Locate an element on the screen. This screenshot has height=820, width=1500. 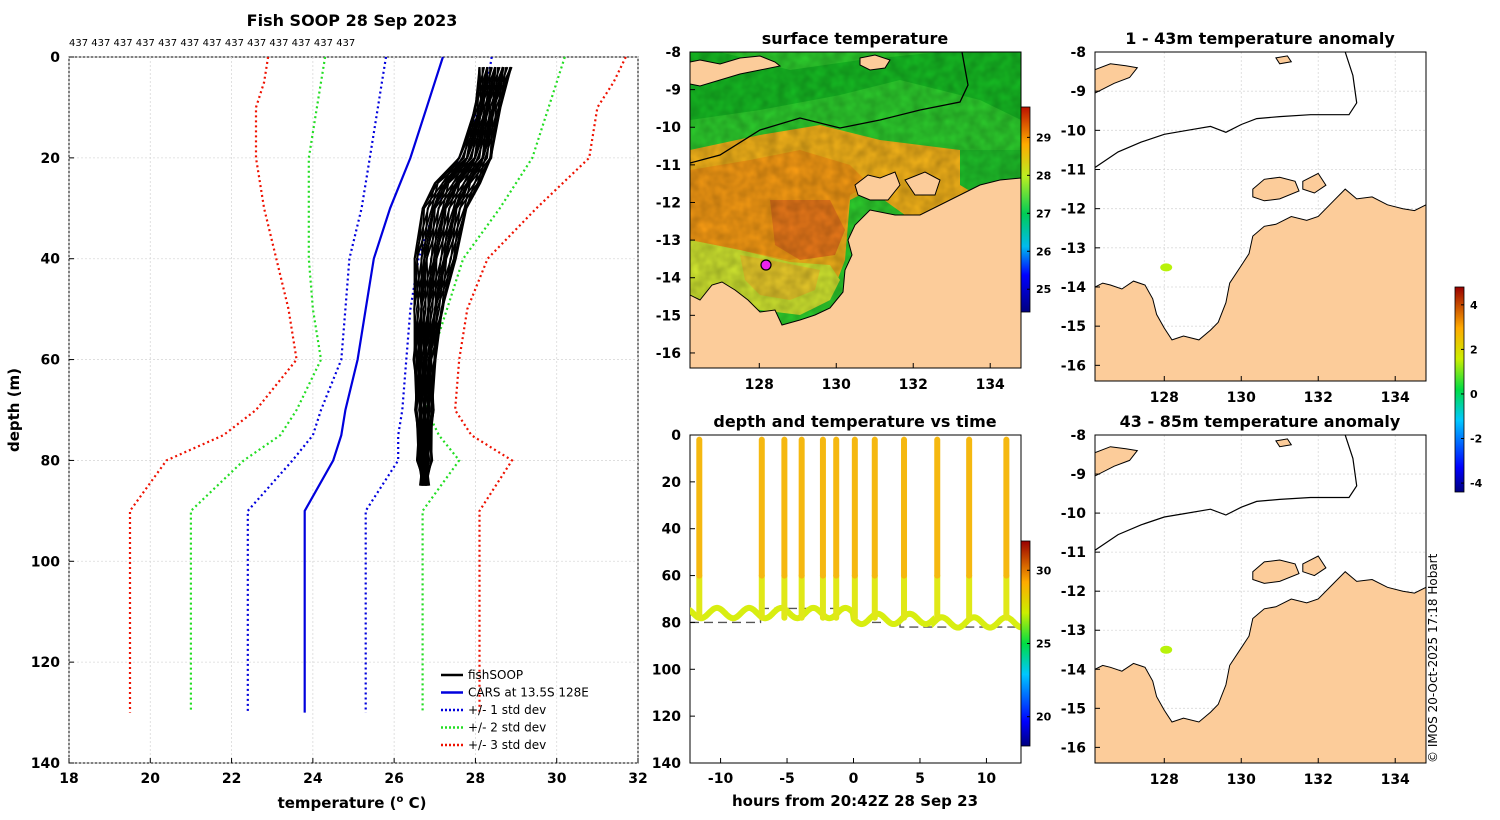
map-x-tick-132: 132 is located at coordinates (913, 385).